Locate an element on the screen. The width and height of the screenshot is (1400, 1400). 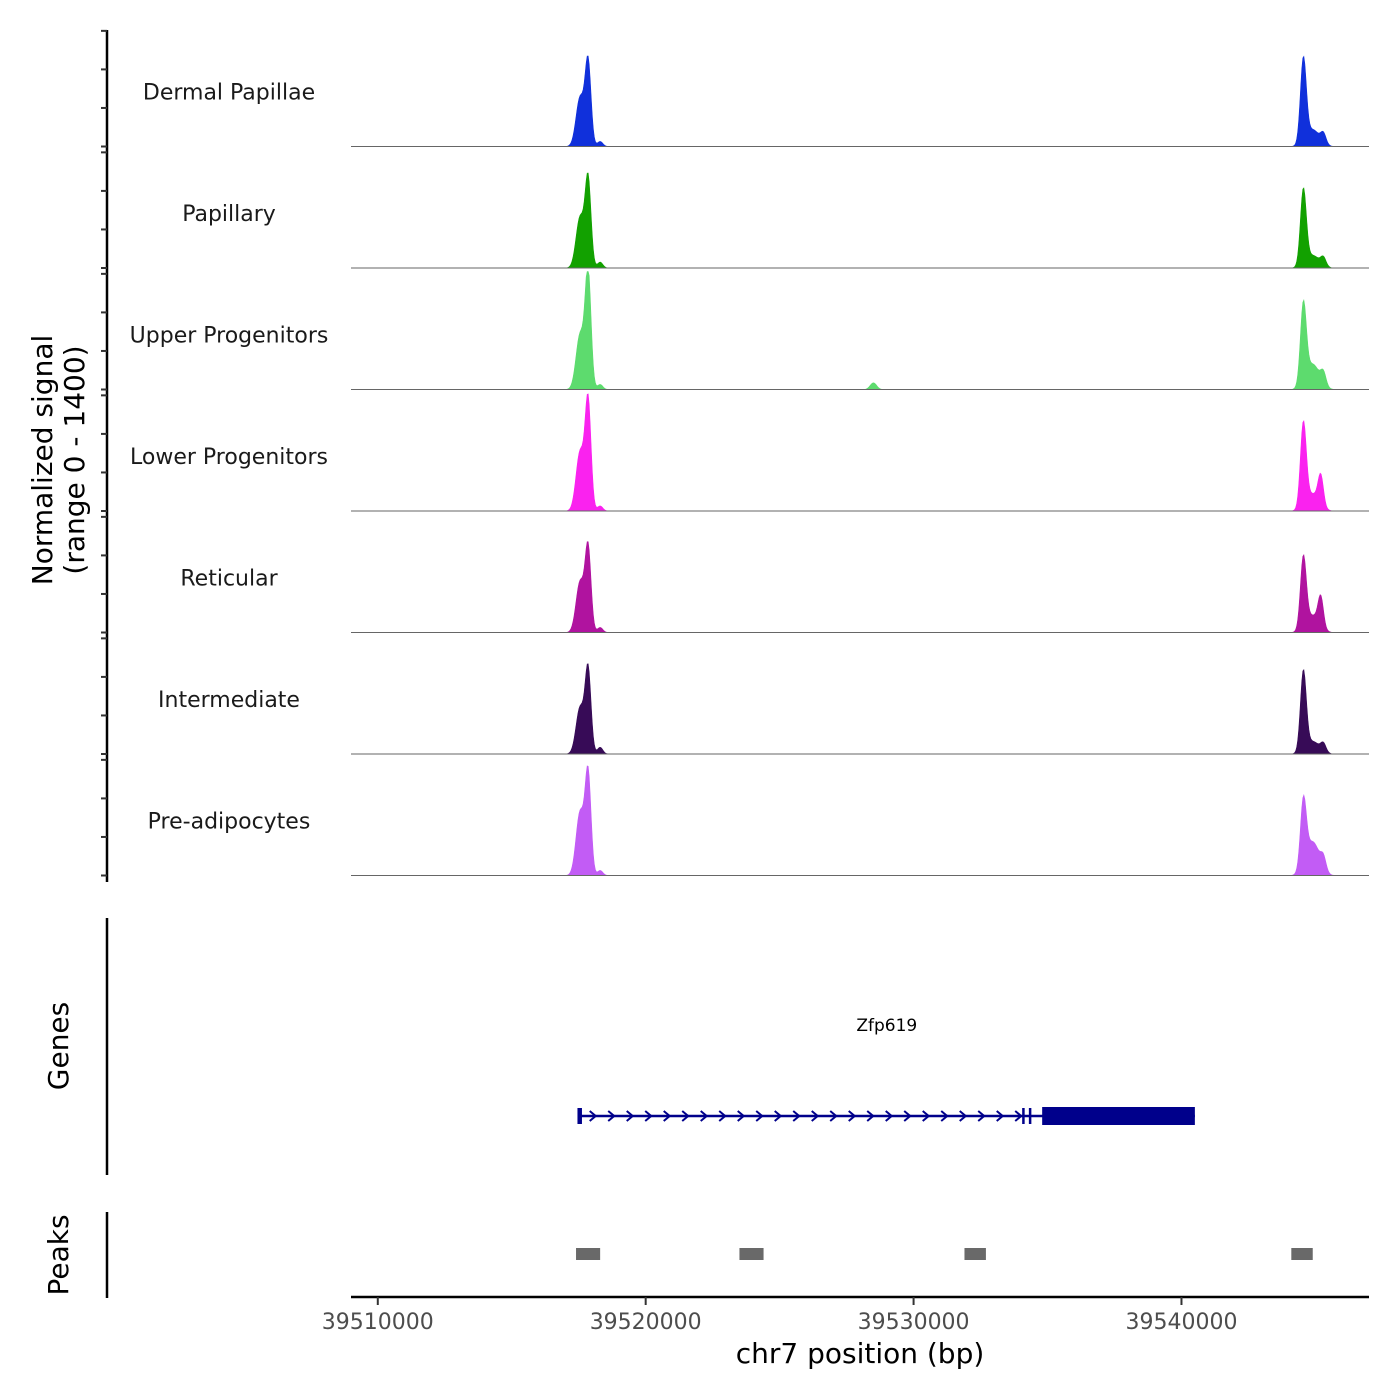
track-label: Dermal Papillae is located at coordinates (229, 93).